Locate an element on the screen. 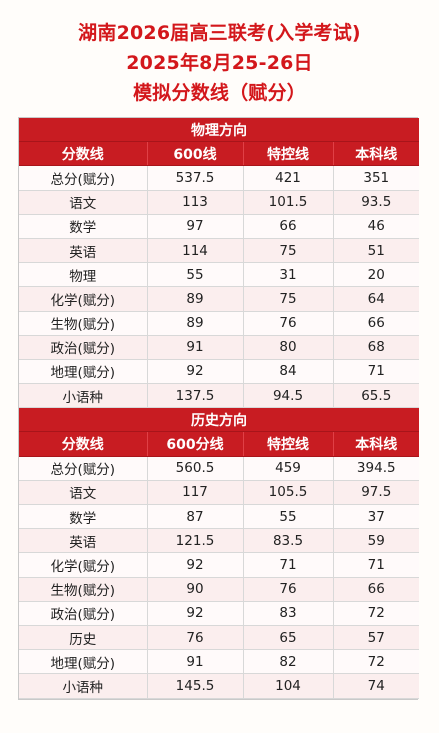 Image resolution: width=439 pixels, height=733 pixels. score-cell: 113 is located at coordinates (195, 202).